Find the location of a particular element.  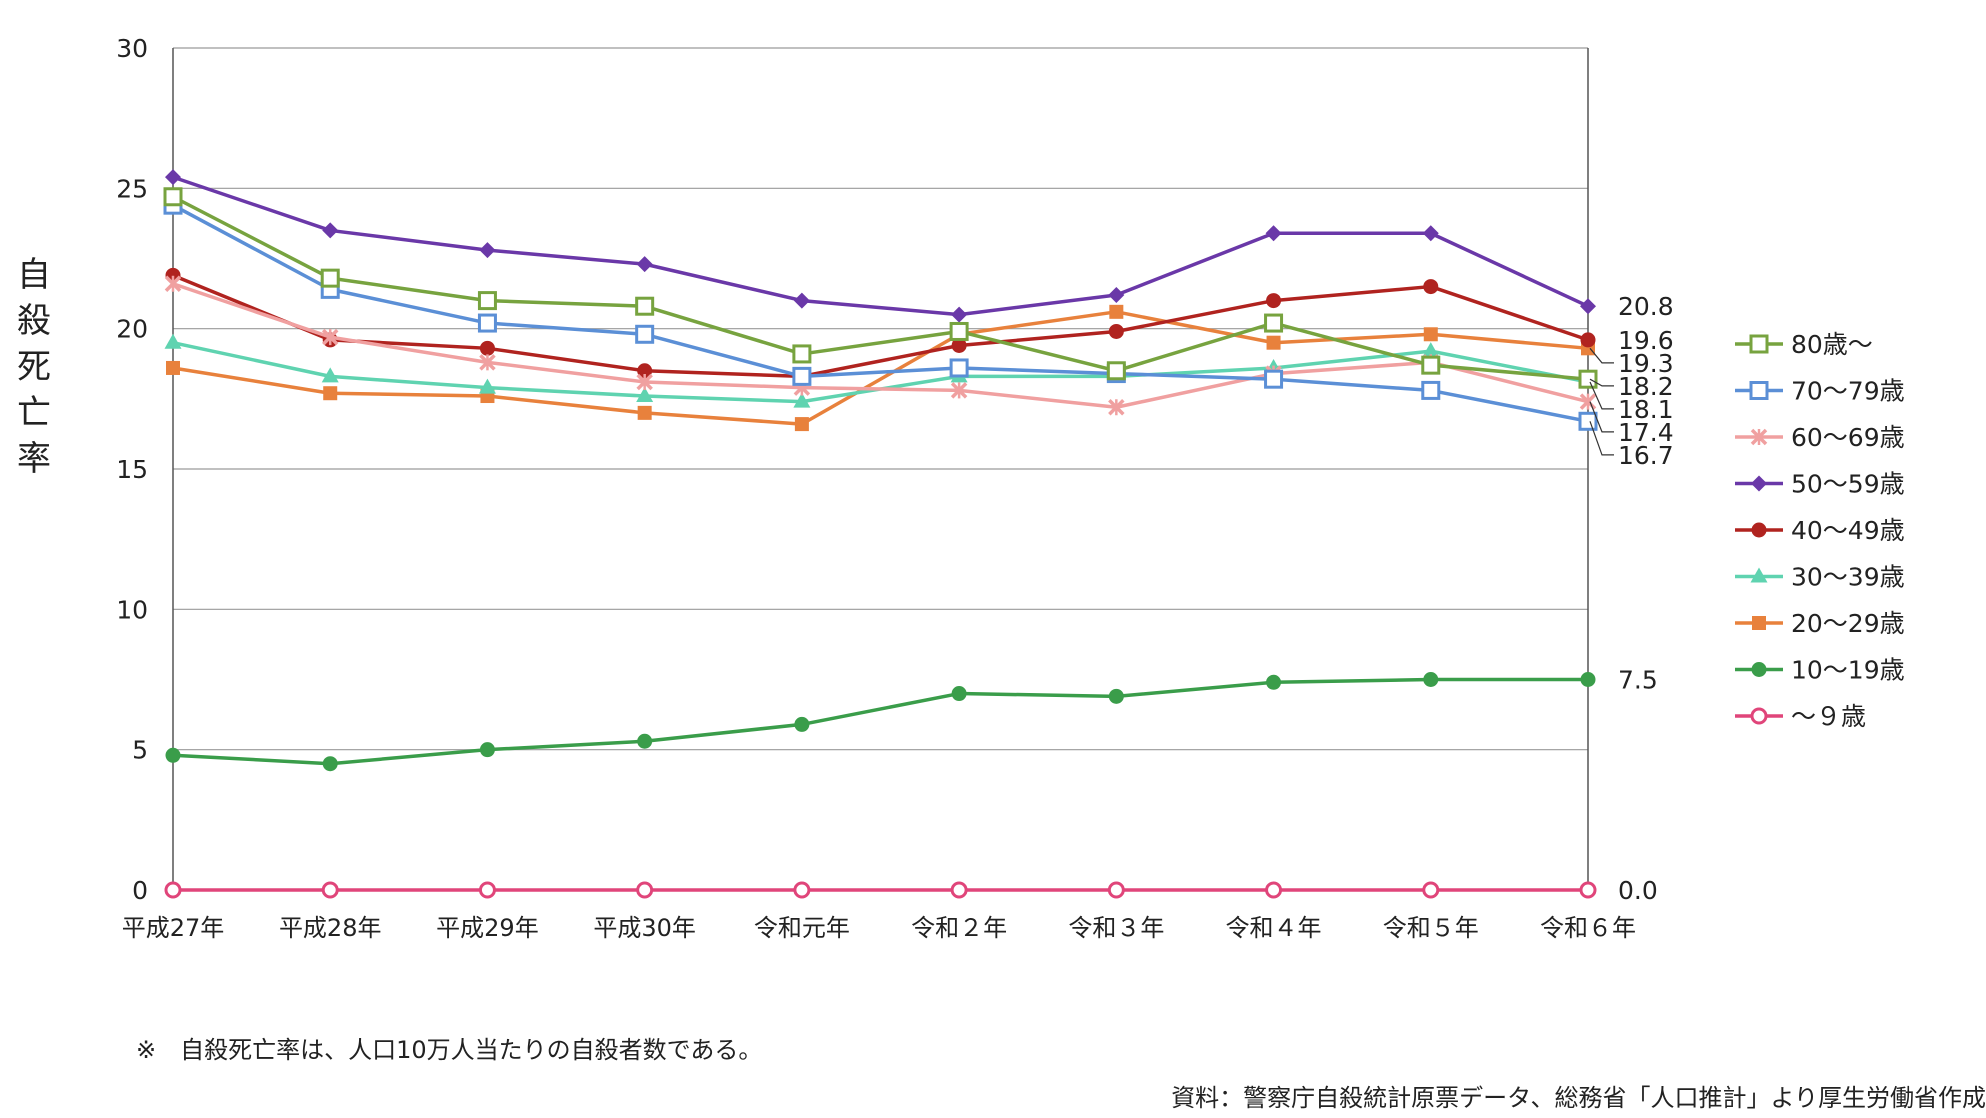

x-tick-label: 令和５年 is located at coordinates (1431, 928).